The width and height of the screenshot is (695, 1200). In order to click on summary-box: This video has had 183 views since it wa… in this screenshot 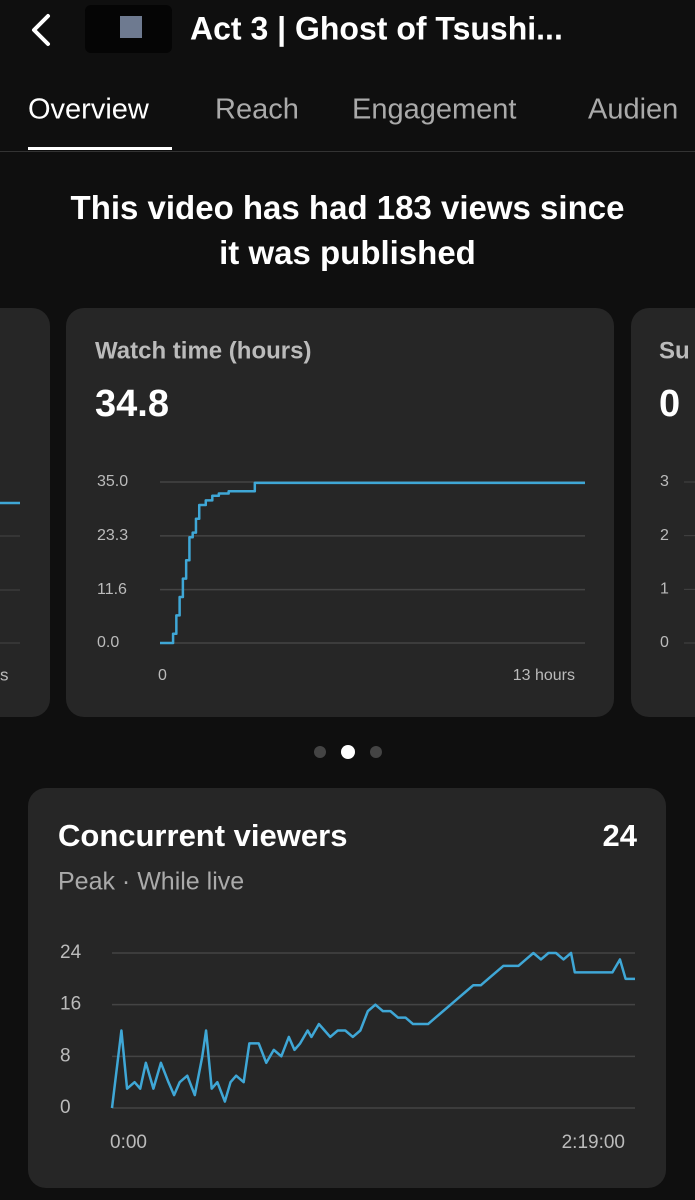, I will do `click(347, 230)`.